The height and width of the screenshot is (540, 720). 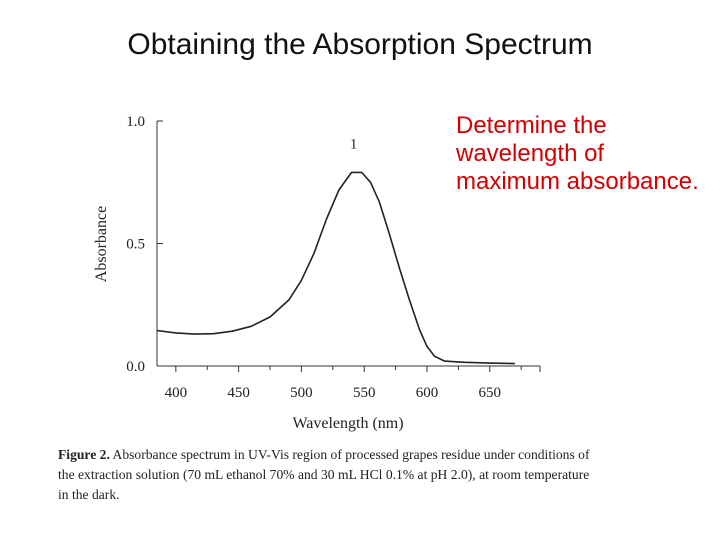 I want to click on x-tick-label-600: 600, so click(x=427, y=393).